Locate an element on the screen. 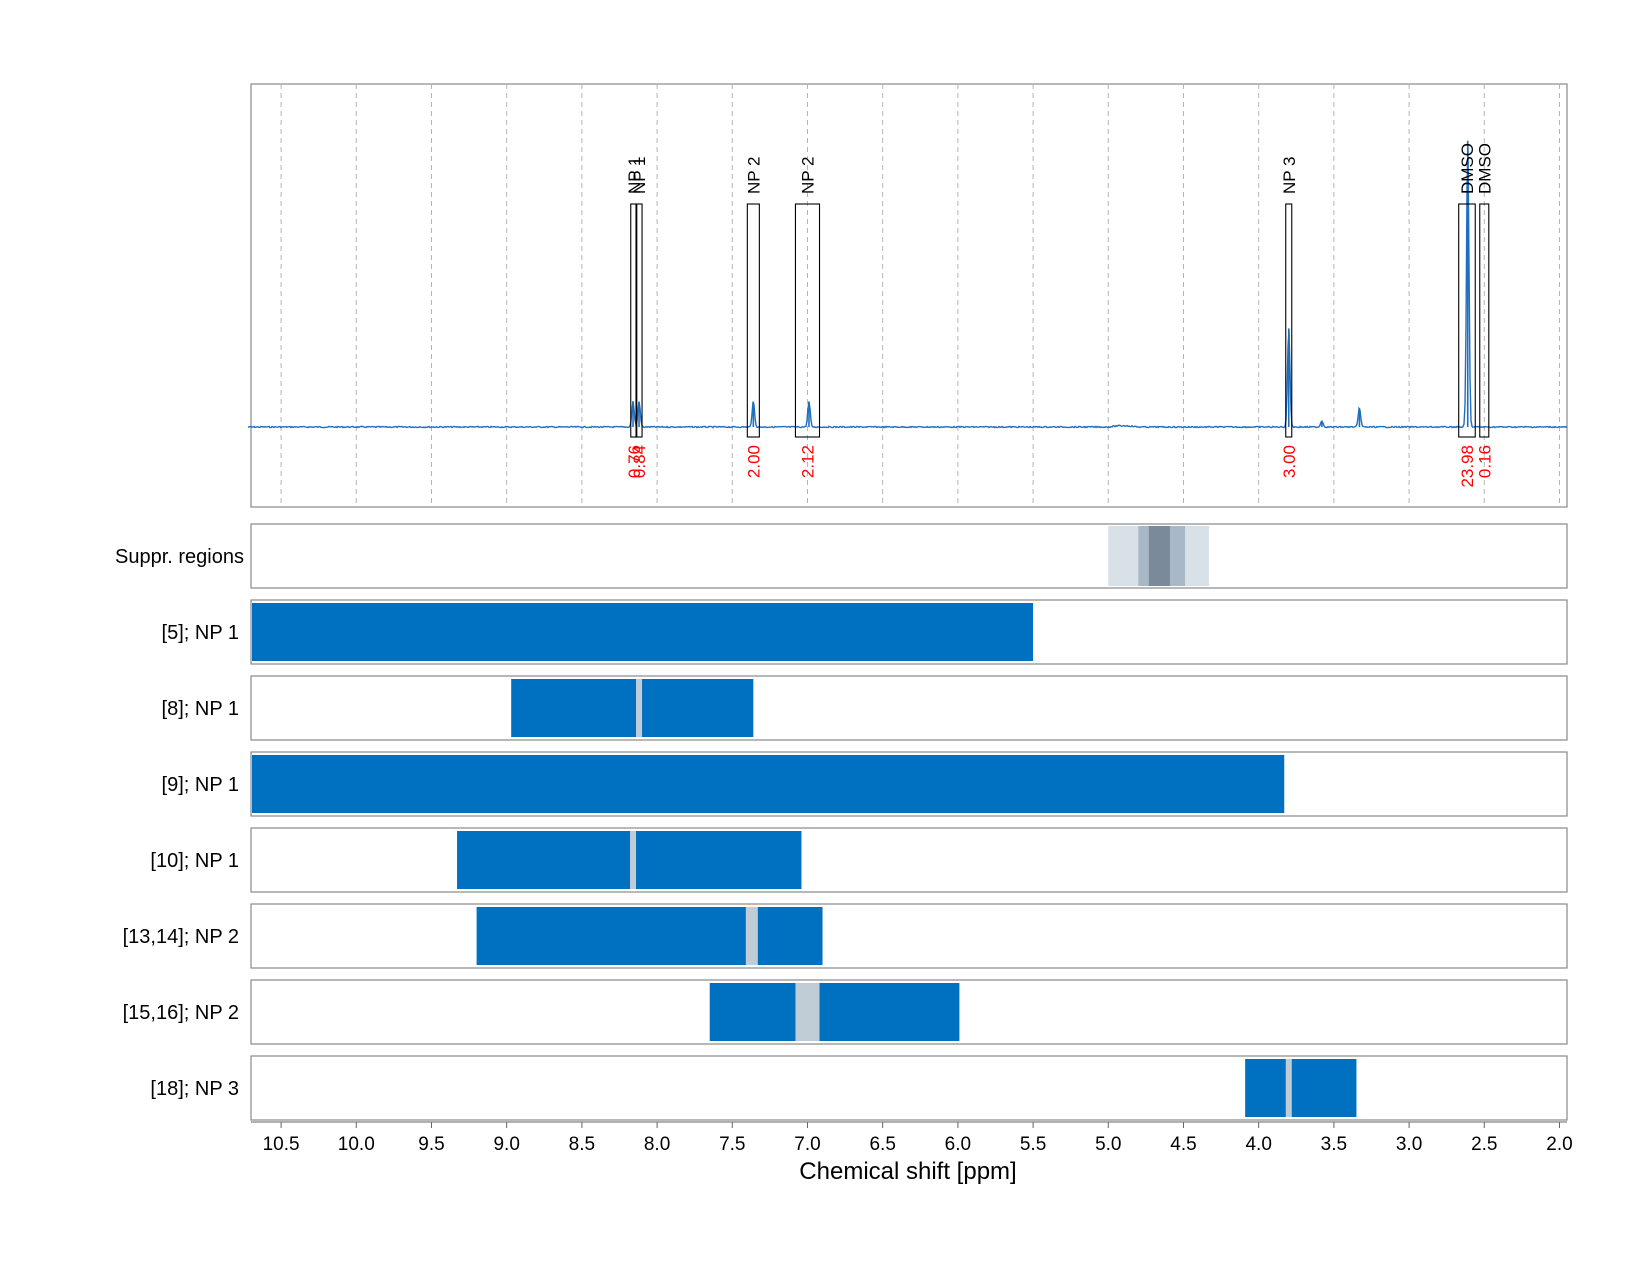  x-tick-label-9: 6.0 is located at coordinates (958, 1144).